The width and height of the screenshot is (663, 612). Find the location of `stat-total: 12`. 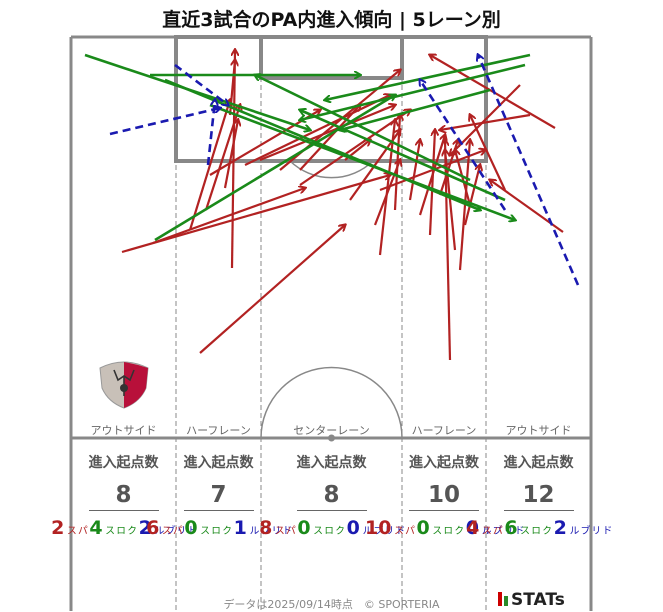

stat-total: 12 is located at coordinates (538, 495).